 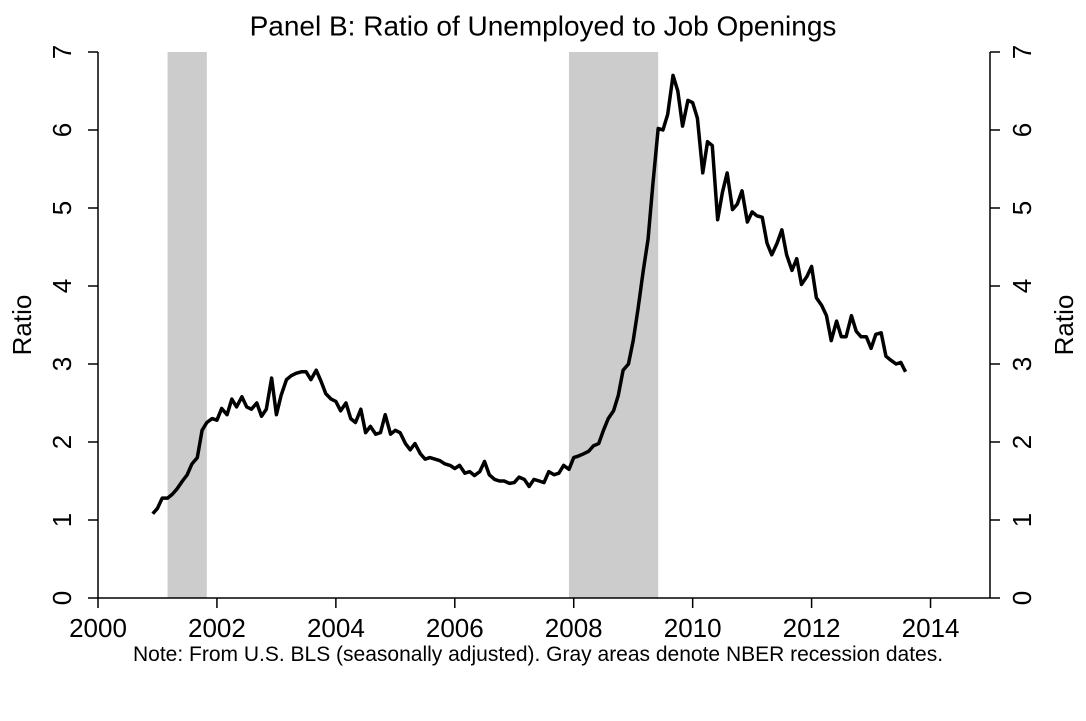 I want to click on x-tick-label: 2008, so click(x=574, y=626).